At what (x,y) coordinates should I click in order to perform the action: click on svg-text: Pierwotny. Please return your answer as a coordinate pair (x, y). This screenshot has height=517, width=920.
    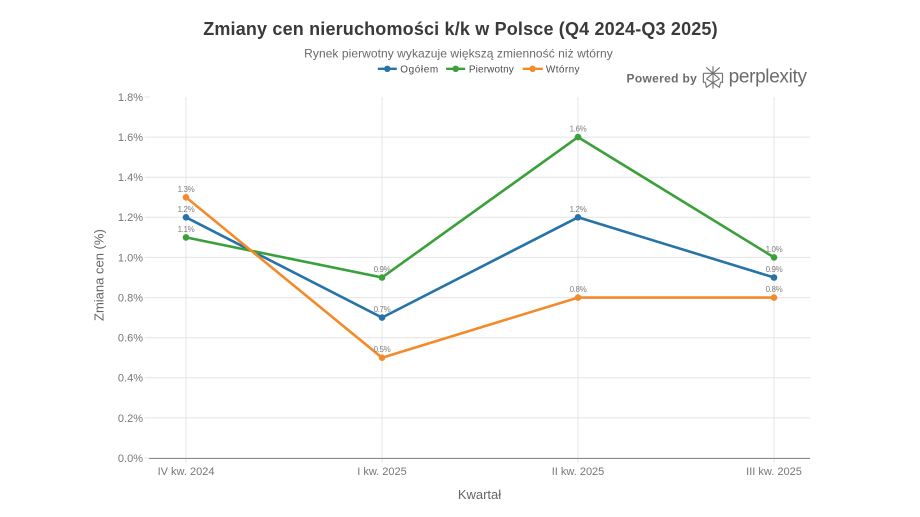
    Looking at the image, I should click on (491, 69).